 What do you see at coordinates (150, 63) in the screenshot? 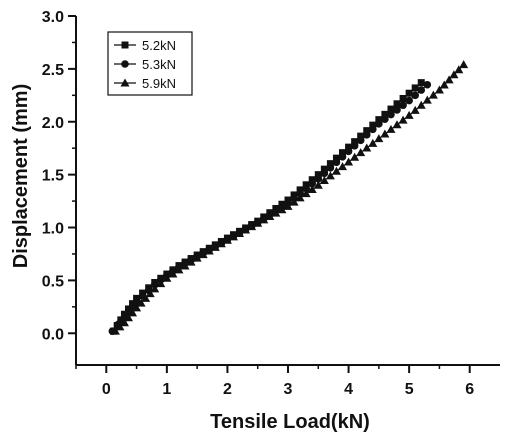
I see `chart-legend: 5.2kN 5.3kN 5.9kN` at bounding box center [150, 63].